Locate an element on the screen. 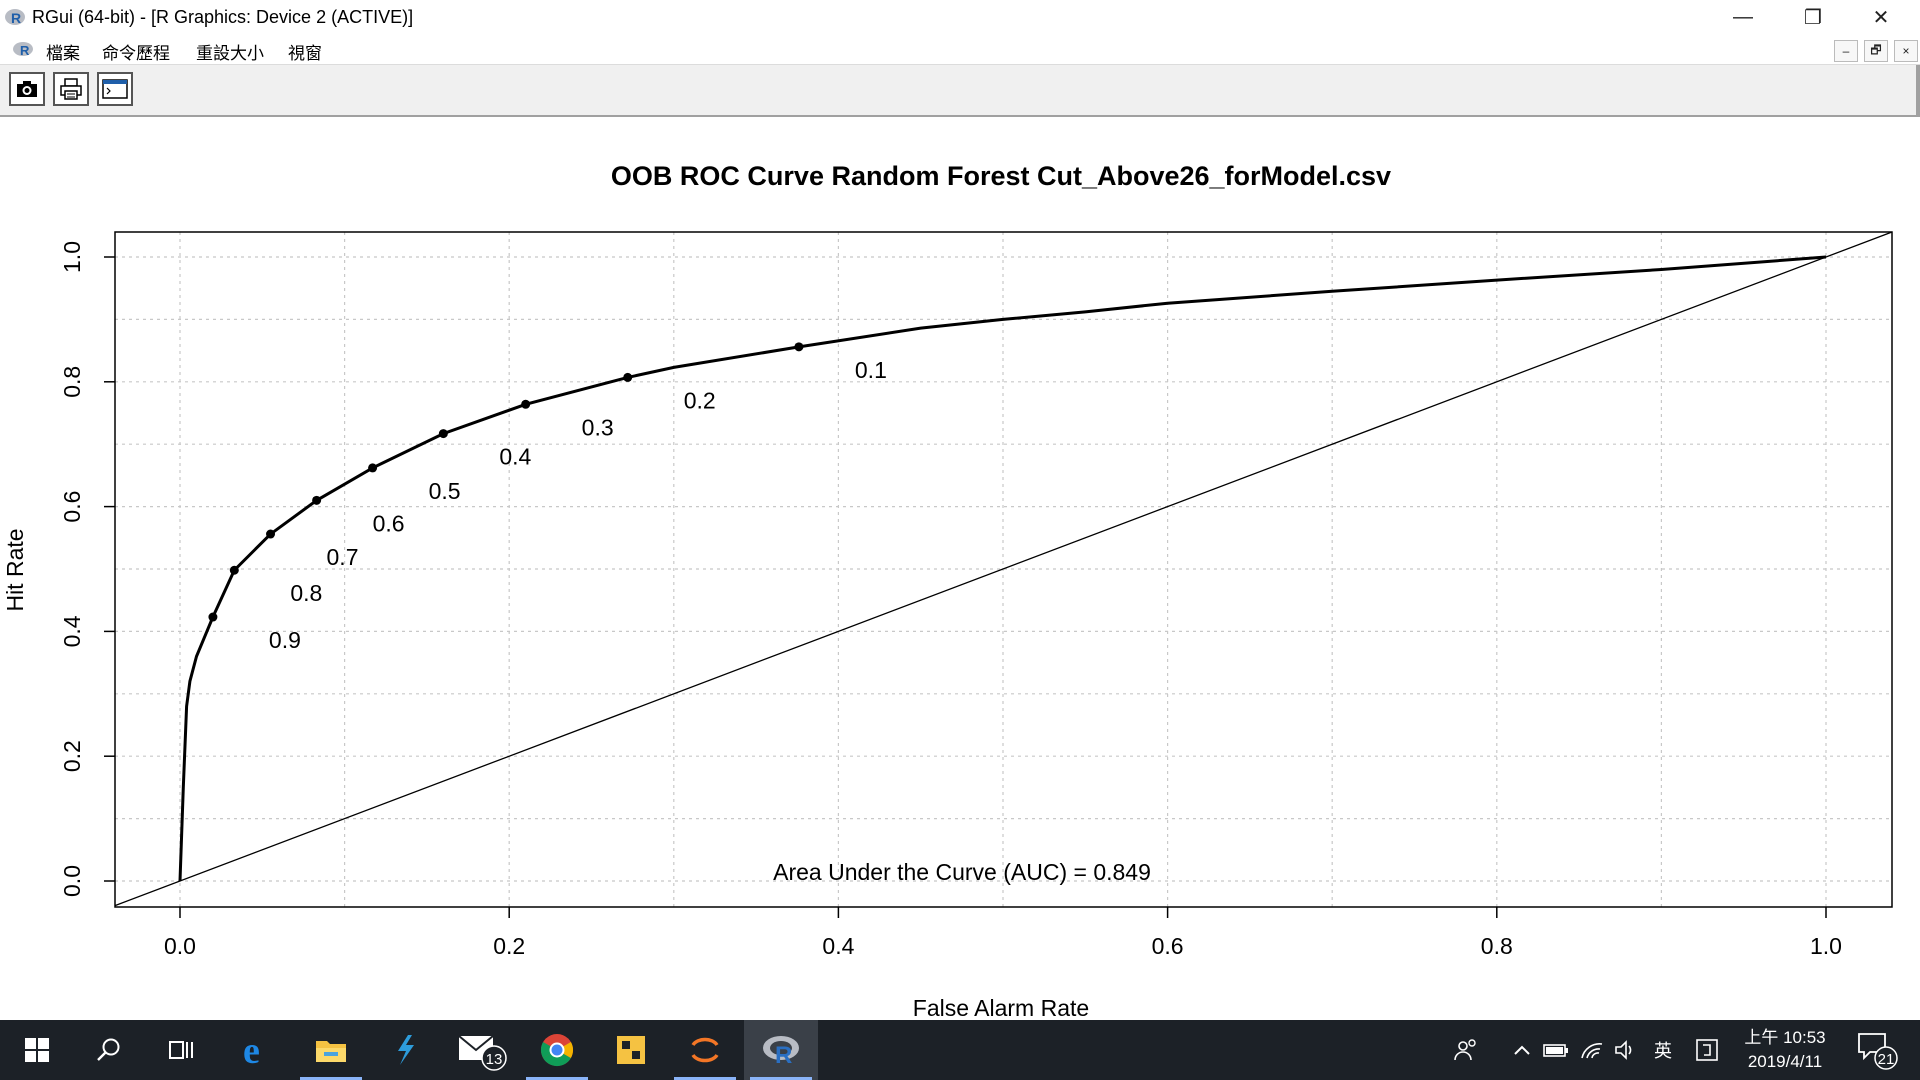  clock: 上午 10:53 2019/4/11 is located at coordinates (1785, 1050).